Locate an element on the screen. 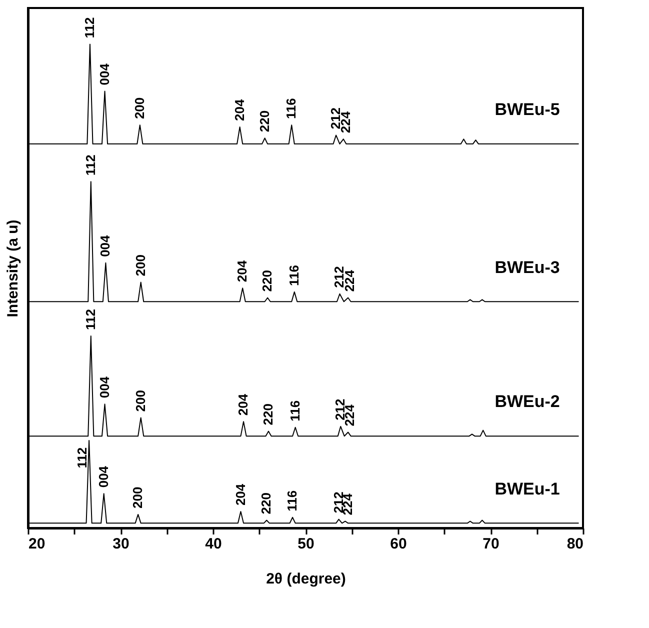 The image size is (649, 628). x-tick-label: 40 is located at coordinates (213, 544).